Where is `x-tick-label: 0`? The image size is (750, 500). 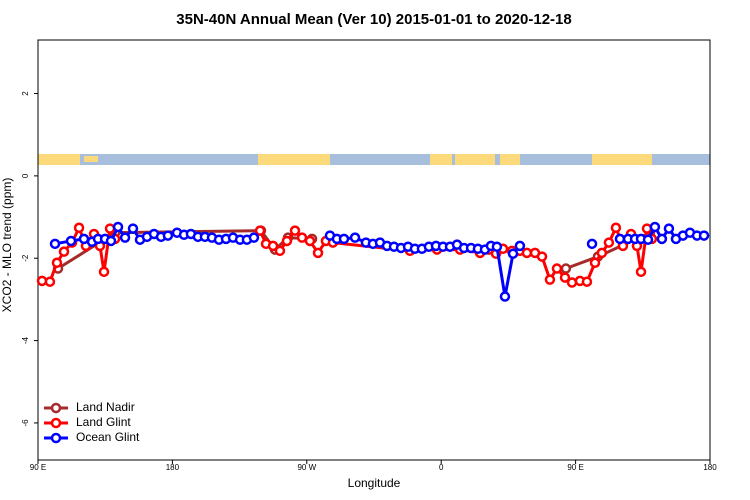
x-tick-label: 0 is located at coordinates (441, 467).